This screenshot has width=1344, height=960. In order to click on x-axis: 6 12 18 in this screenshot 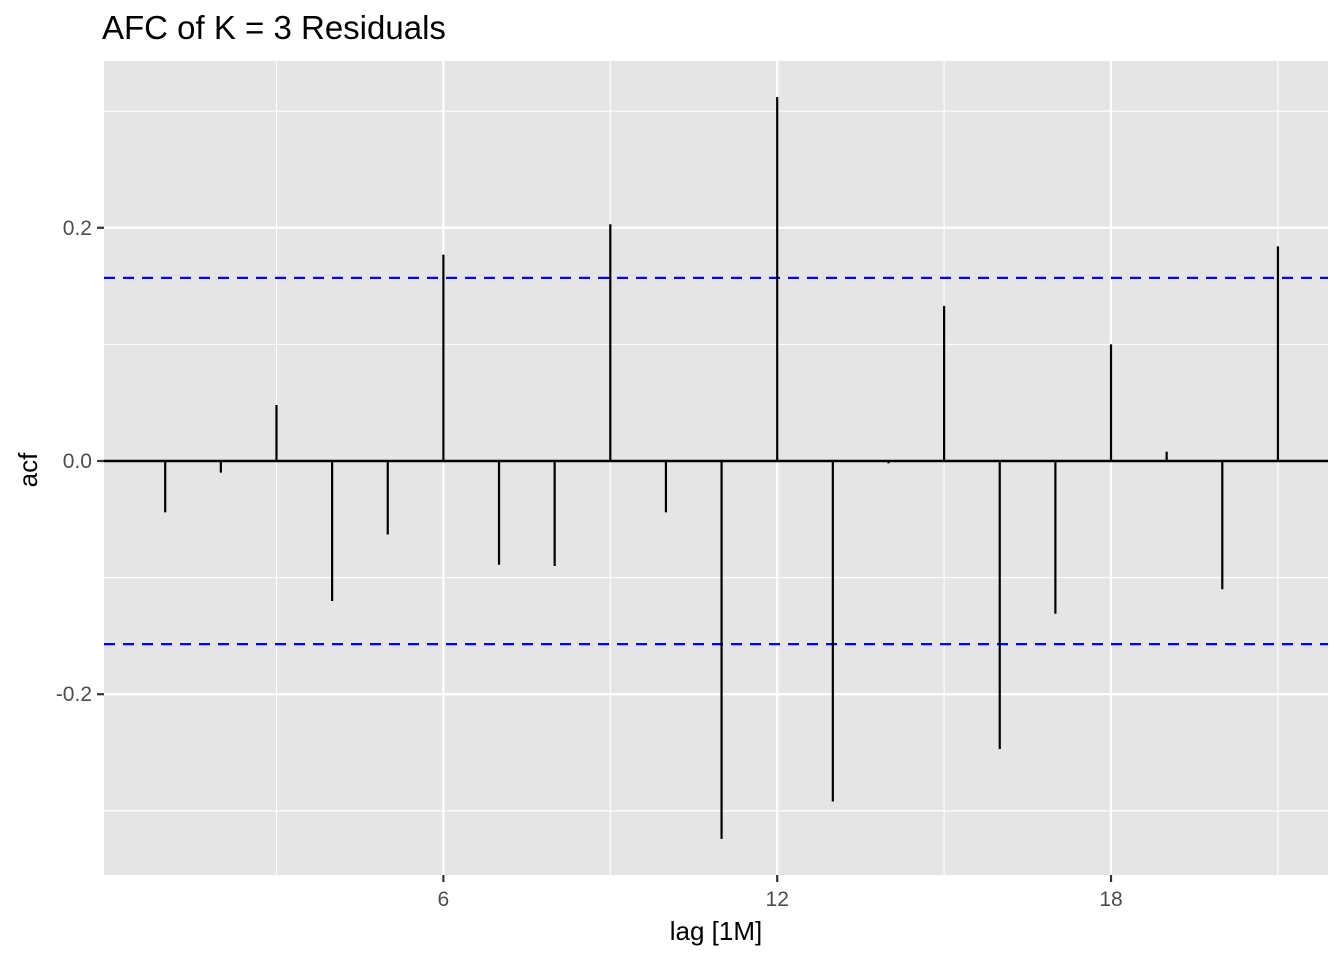, I will do `click(780, 893)`.